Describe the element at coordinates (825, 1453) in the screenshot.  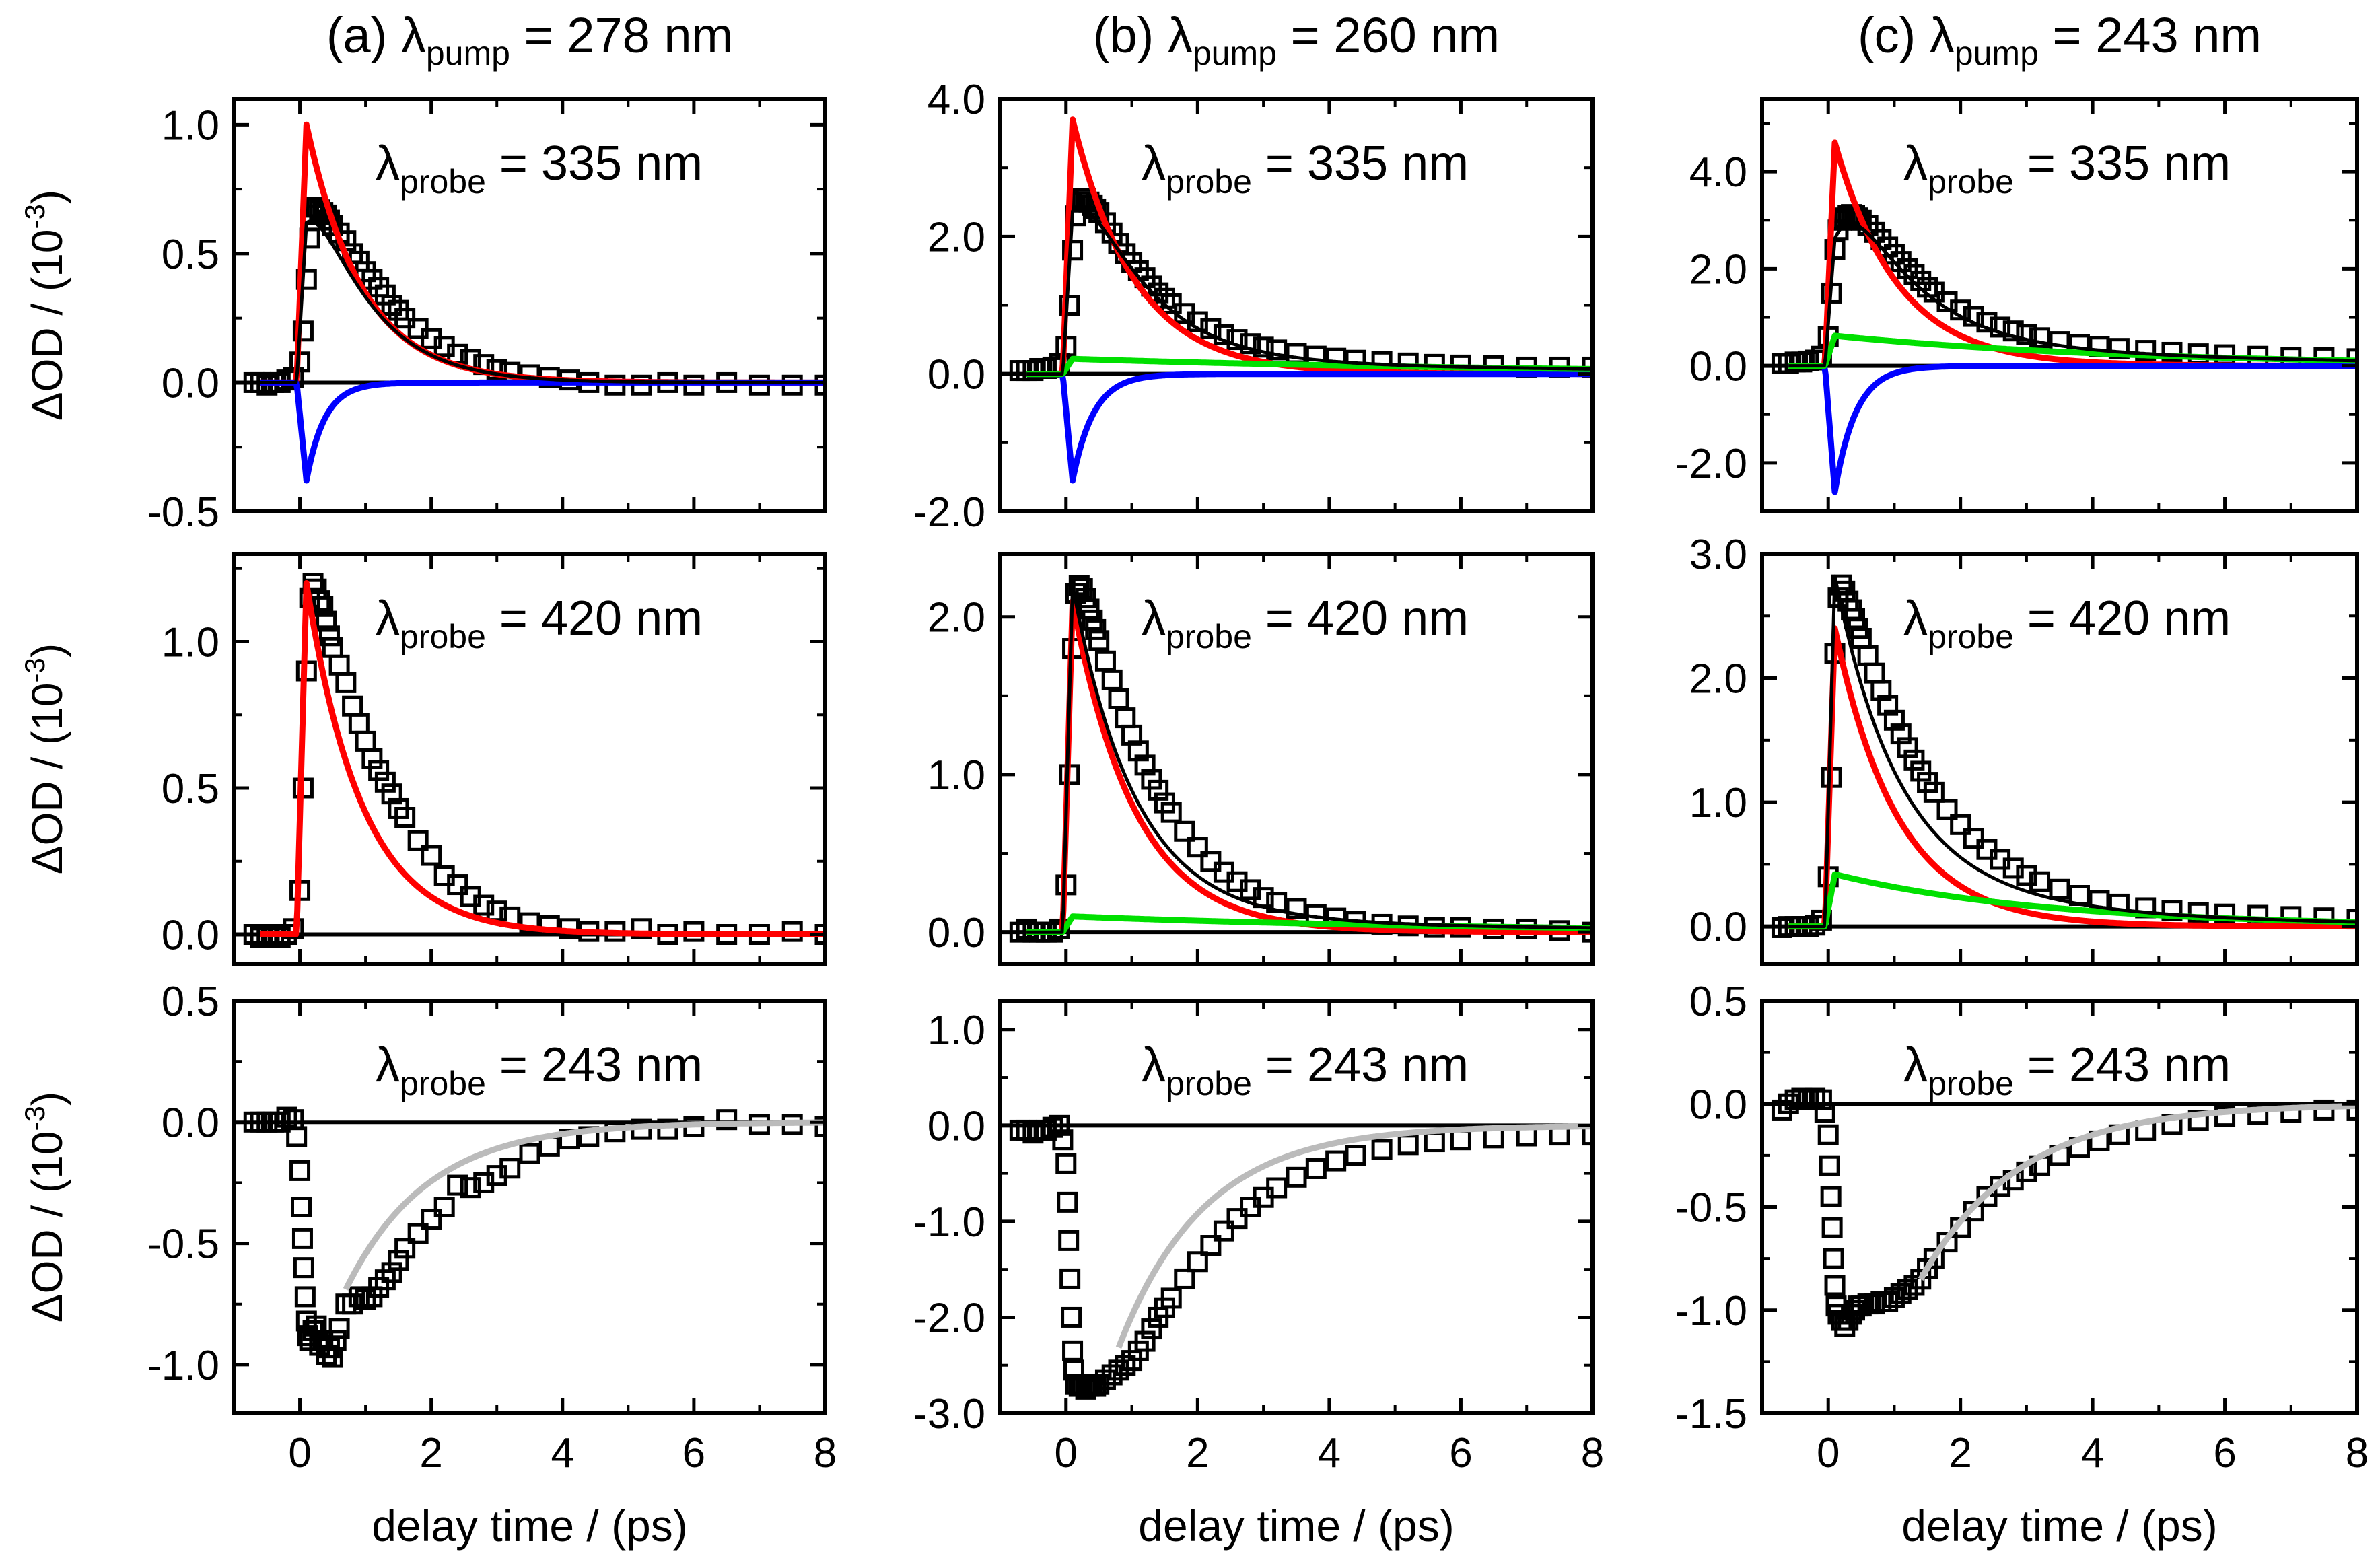
I see `x-tick-label: 8` at that location.